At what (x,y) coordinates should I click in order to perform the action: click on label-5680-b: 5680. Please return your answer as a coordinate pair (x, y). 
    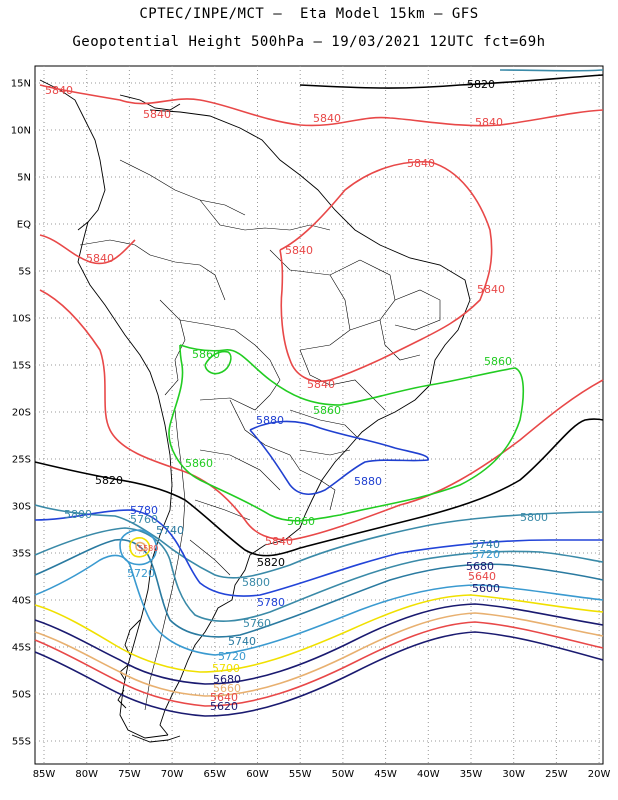
    Looking at the image, I should click on (227, 679).